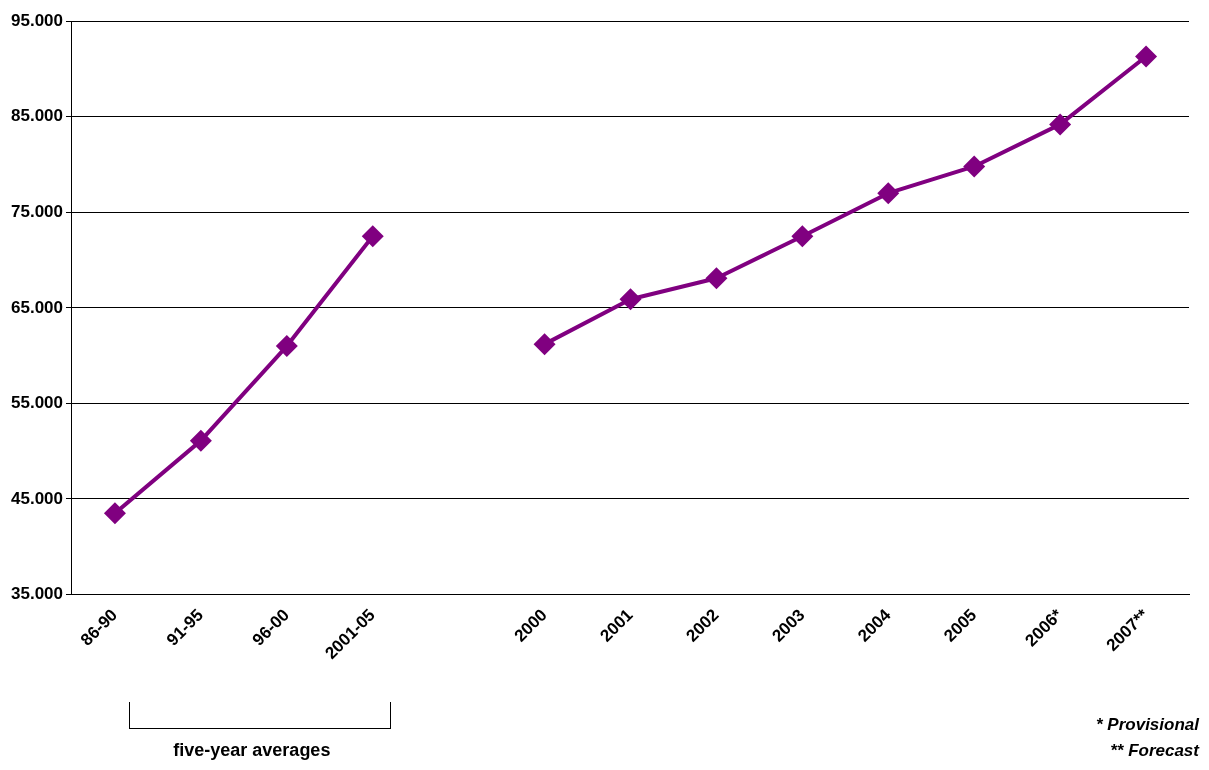 The width and height of the screenshot is (1209, 770). Describe the element at coordinates (1155, 750) in the screenshot. I see `text: ** Forecast` at that location.